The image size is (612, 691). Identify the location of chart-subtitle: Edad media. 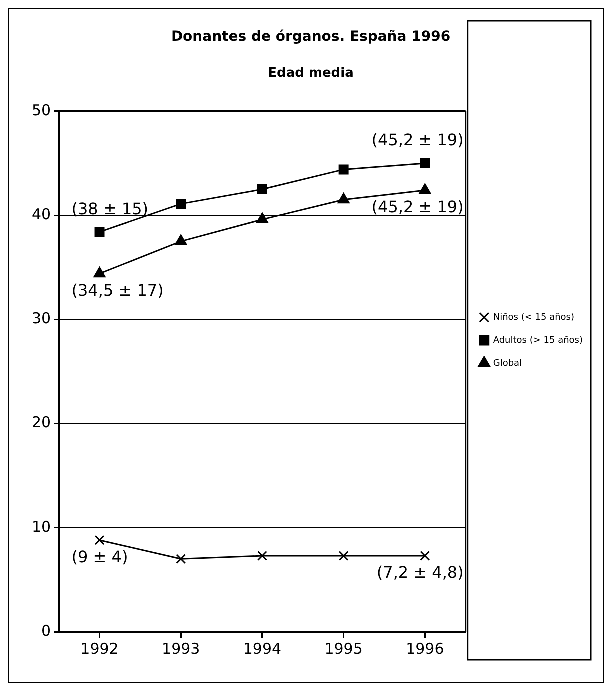
(311, 73).